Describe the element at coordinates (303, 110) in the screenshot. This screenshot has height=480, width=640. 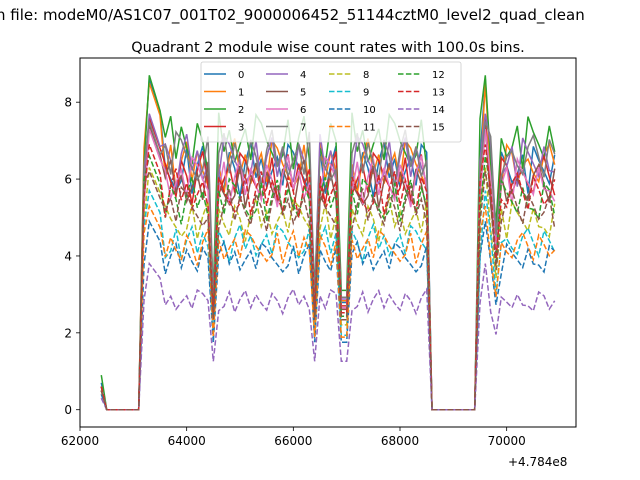
I see `legend-label-6: 6` at that location.